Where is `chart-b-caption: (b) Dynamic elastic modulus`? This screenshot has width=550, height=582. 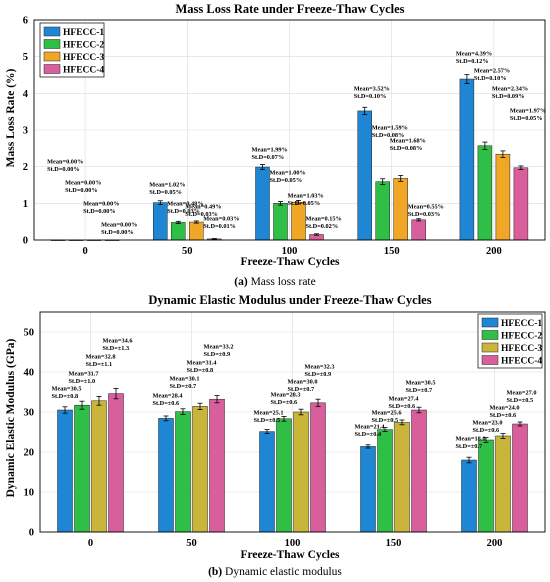 chart-b-caption: (b) Dynamic elastic modulus is located at coordinates (275, 572).